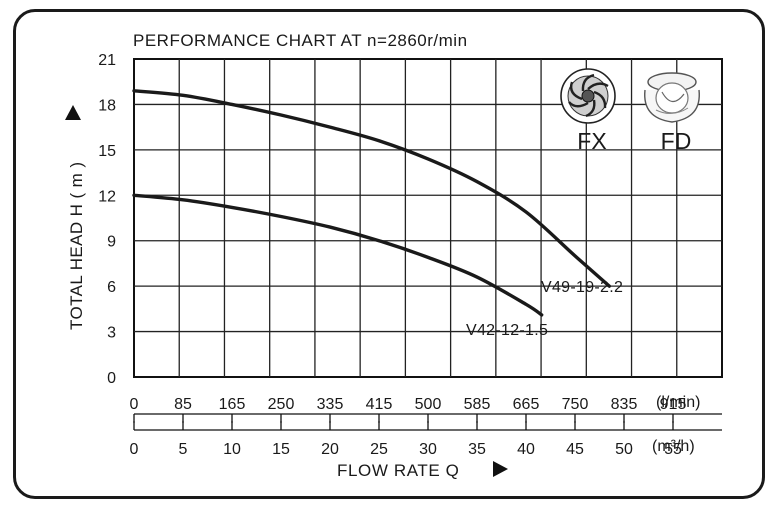  I want to click on series-label-v42: V42-12-1.5, so click(507, 330).